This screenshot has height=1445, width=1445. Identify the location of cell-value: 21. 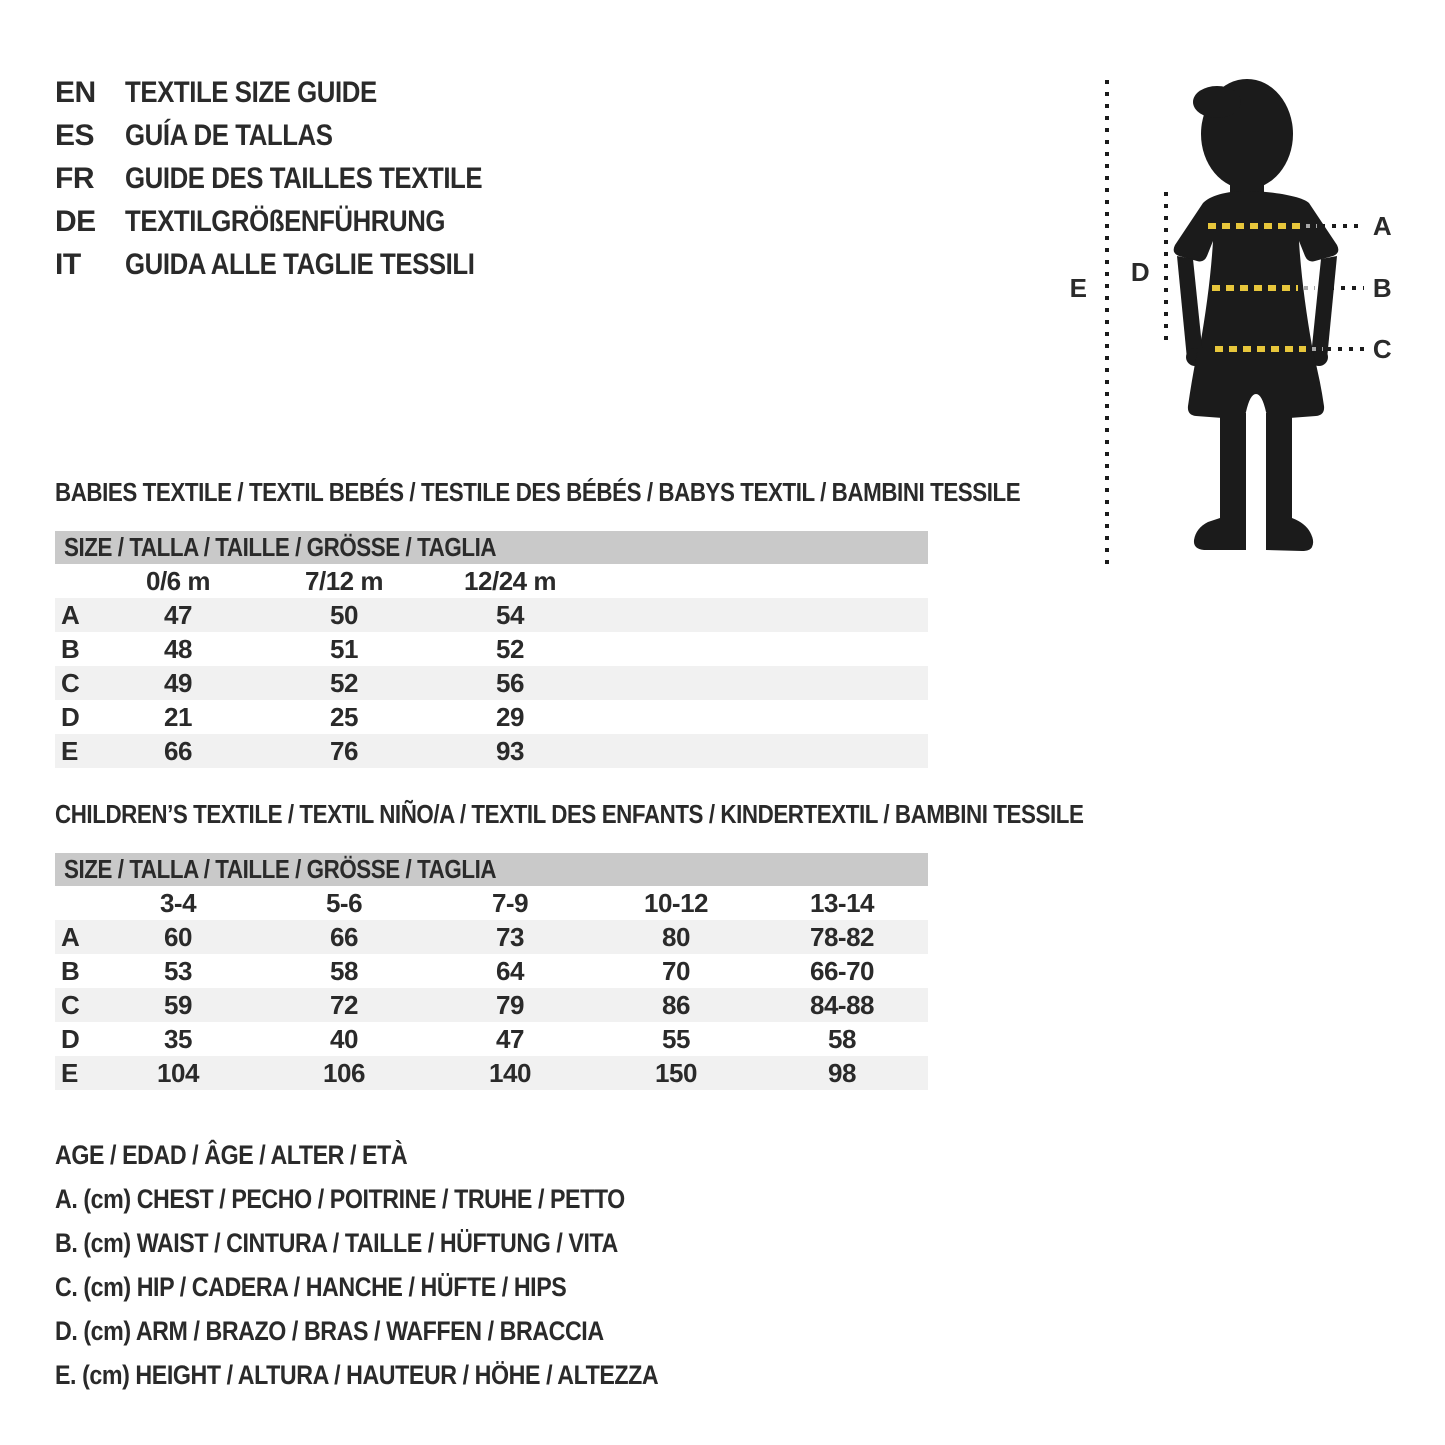
(178, 716).